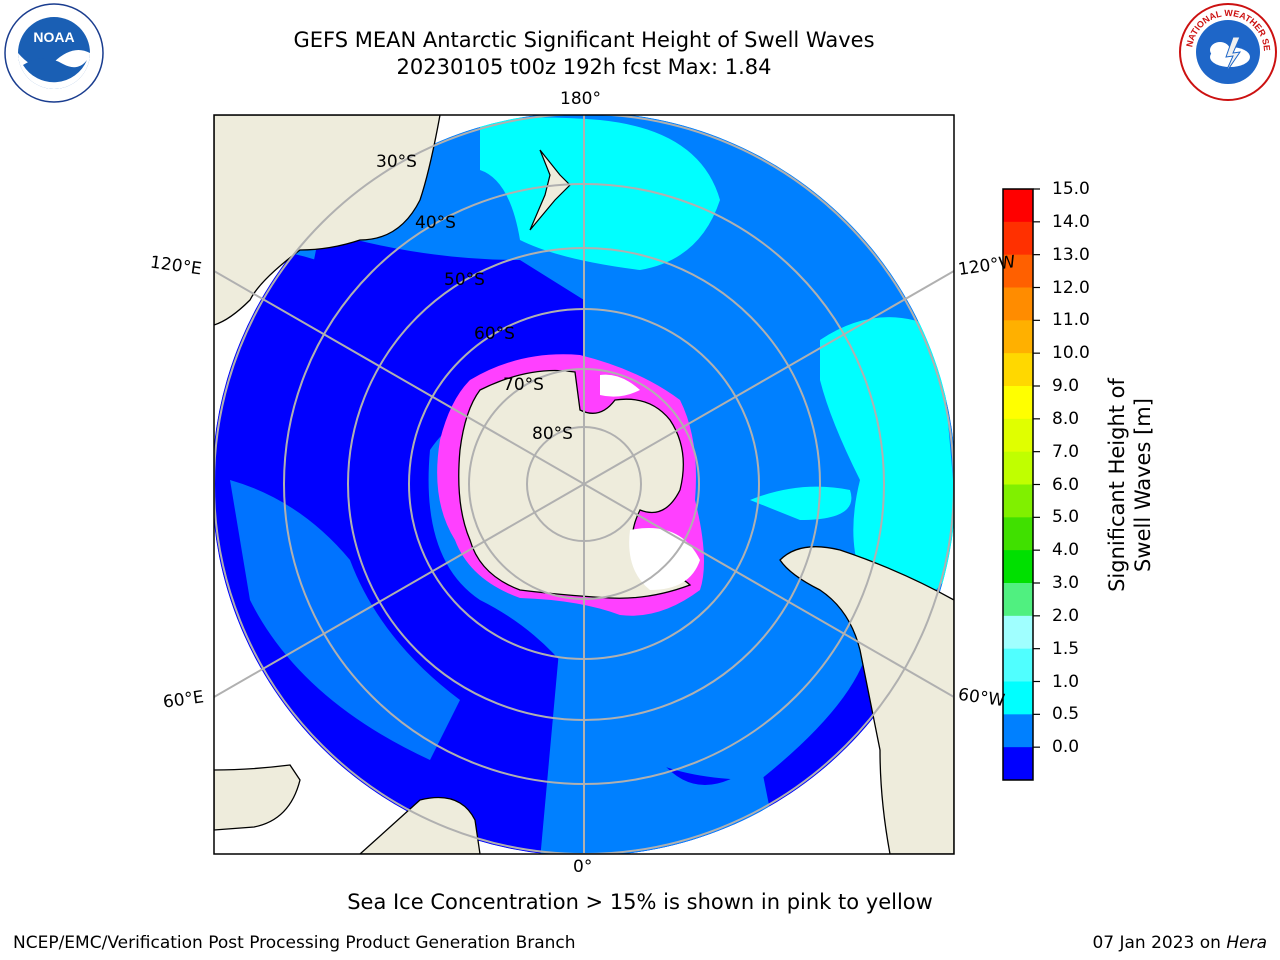 The image size is (1280, 960). What do you see at coordinates (464, 280) in the screenshot?
I see `lat-label-50s: 50°S` at bounding box center [464, 280].